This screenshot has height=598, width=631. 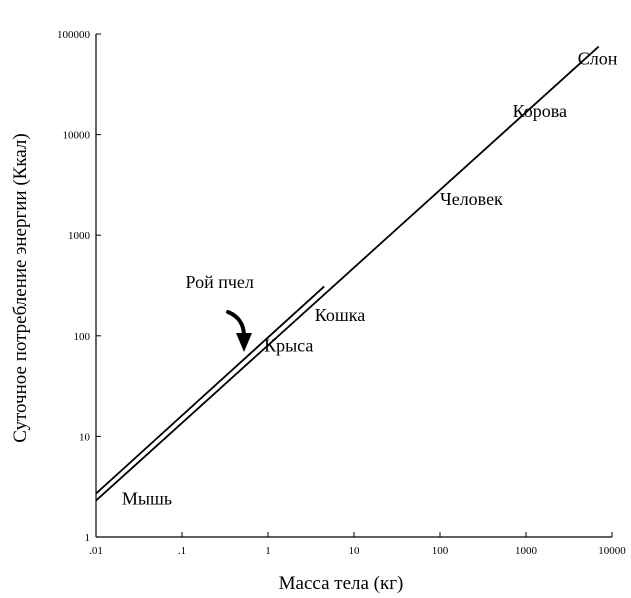 I want to click on y-tick-label: 100, so click(x=82, y=337).